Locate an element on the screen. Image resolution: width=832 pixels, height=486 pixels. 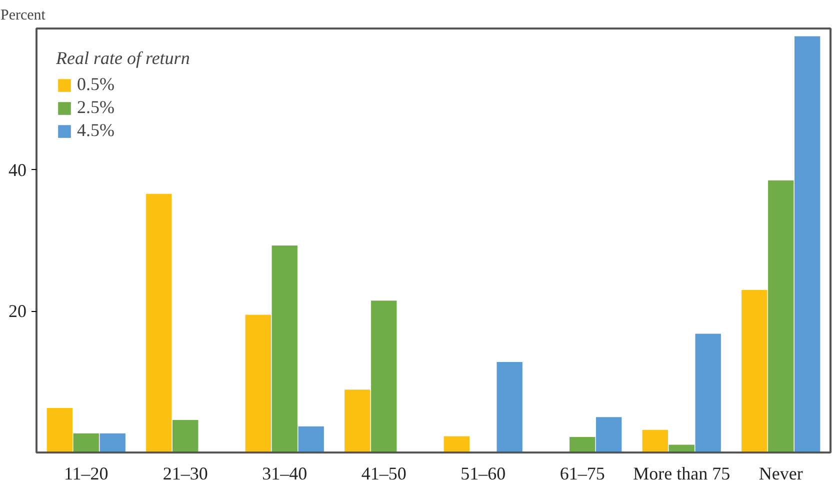
x-tick-label: 51–60 is located at coordinates (483, 474).